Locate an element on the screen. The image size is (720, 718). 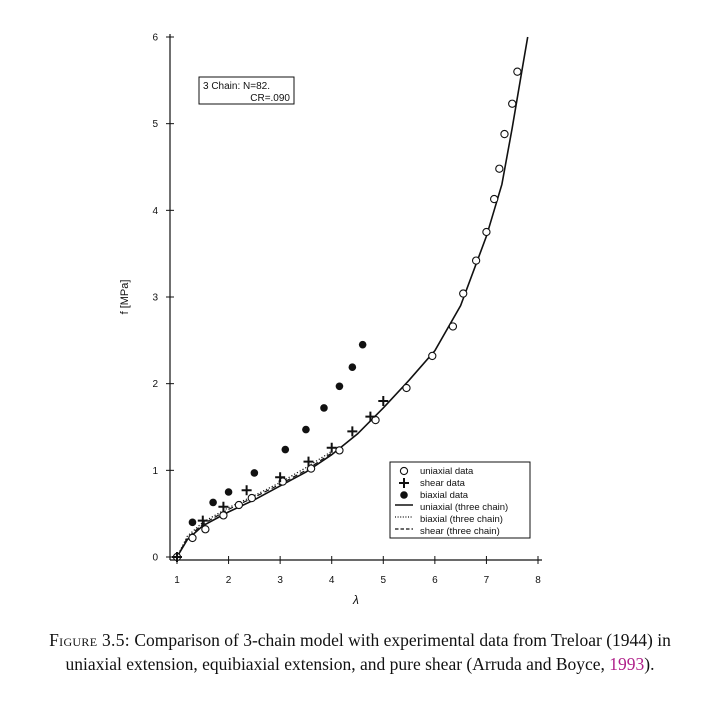
x-tick-label: 7 is located at coordinates (487, 580).